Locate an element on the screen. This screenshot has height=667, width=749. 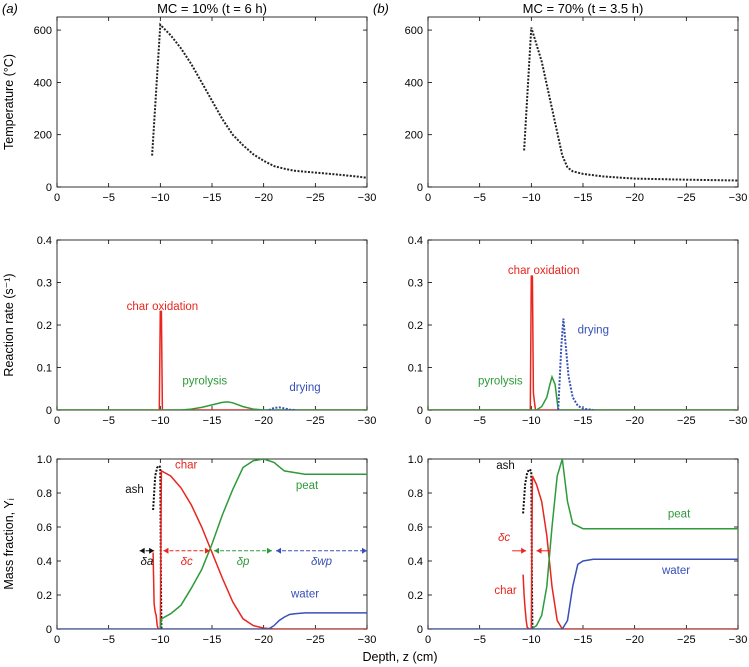
y-axis-label: Reaction rate (s⁻¹) is located at coordinates (9, 324).